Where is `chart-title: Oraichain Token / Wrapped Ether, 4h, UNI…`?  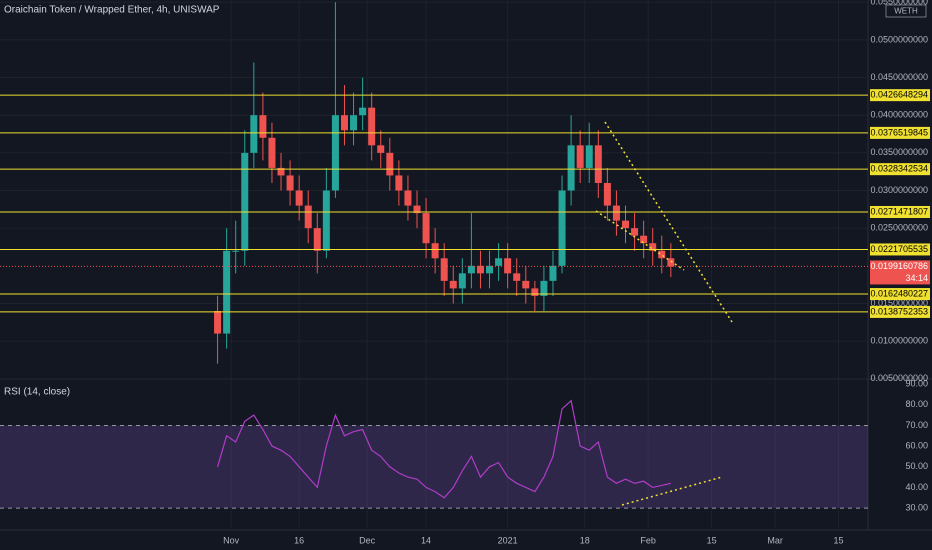
chart-title: Oraichain Token / Wrapped Ether, 4h, UNI… is located at coordinates (112, 10).